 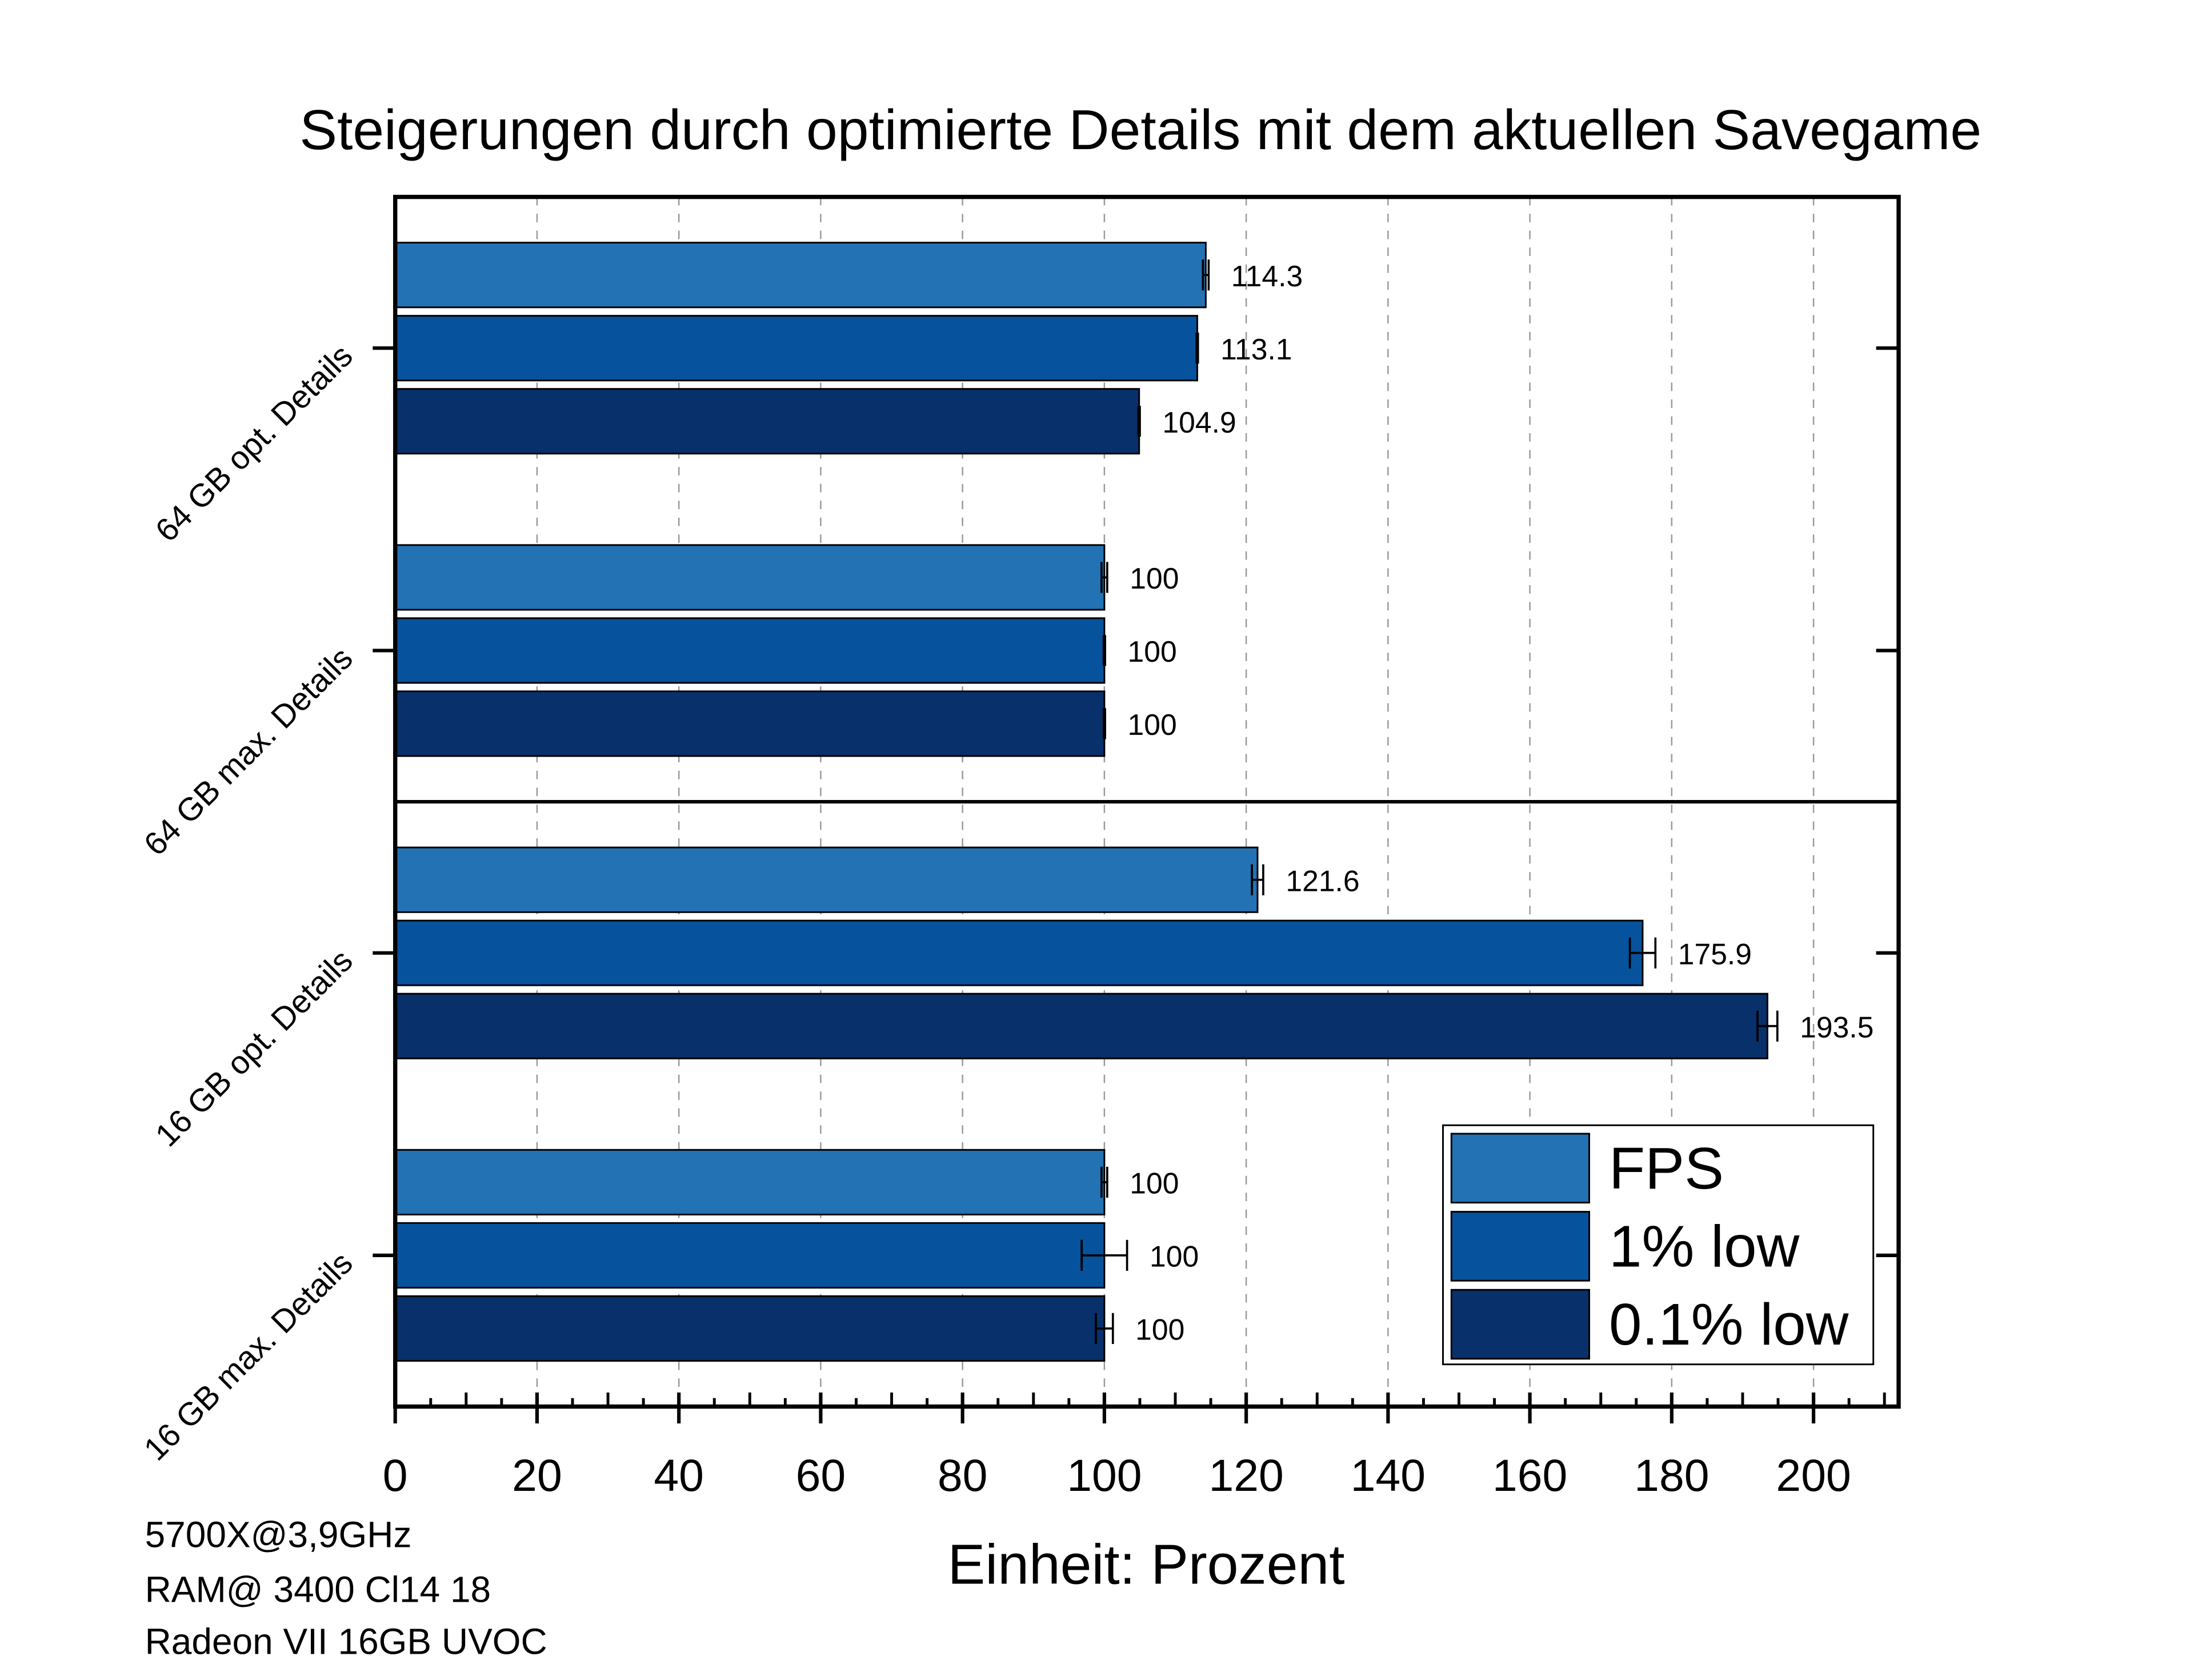 What do you see at coordinates (1147, 1564) in the screenshot?
I see `x-axis-label: Einheit: Prozent` at bounding box center [1147, 1564].